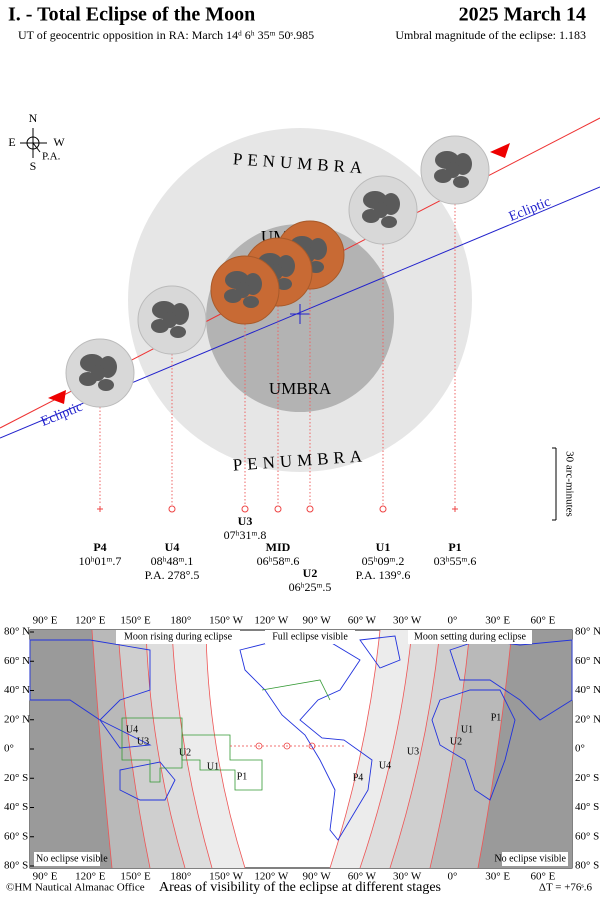 This screenshot has width=600, height=899. What do you see at coordinates (278, 561) in the screenshot?
I see `contact-time: 06ʰ58ᵐ.6` at bounding box center [278, 561].